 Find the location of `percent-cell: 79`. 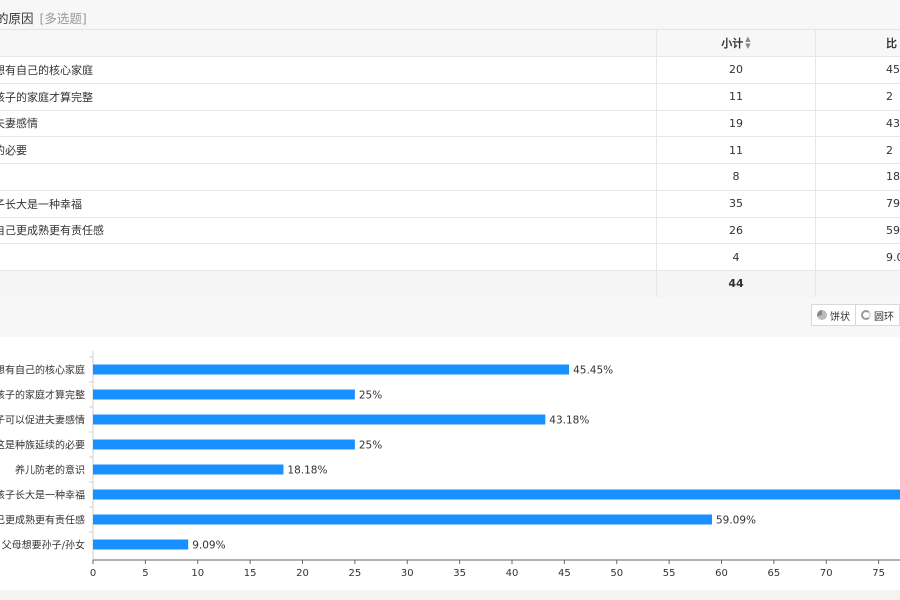

percent-cell: 79 is located at coordinates (857, 203).